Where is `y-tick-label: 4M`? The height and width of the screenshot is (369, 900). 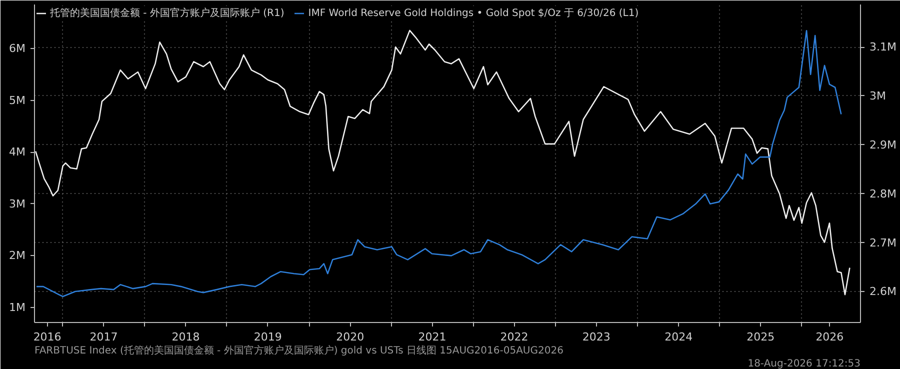 y-tick-label: 4M is located at coordinates (17, 152).